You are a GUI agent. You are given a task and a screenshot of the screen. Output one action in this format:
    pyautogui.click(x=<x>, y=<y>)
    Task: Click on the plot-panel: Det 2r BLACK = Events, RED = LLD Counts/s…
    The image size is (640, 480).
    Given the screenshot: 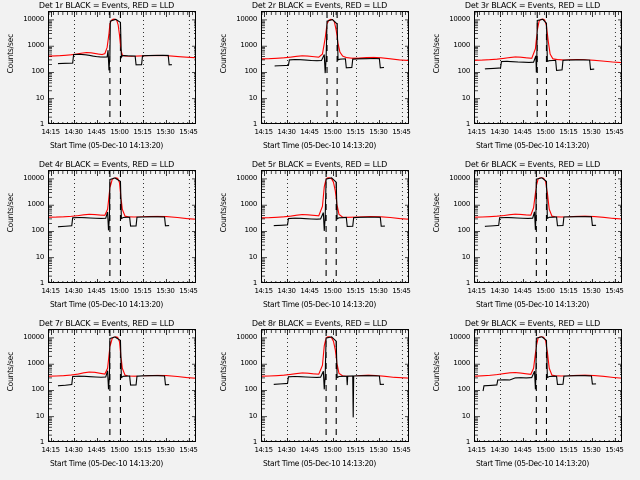 What is the action you would take?
    pyautogui.click(x=319, y=80)
    